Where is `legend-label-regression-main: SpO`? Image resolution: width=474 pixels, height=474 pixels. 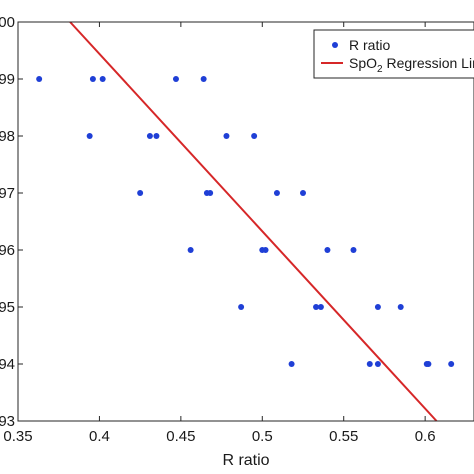
legend-label-regression-main: SpO is located at coordinates (363, 63).